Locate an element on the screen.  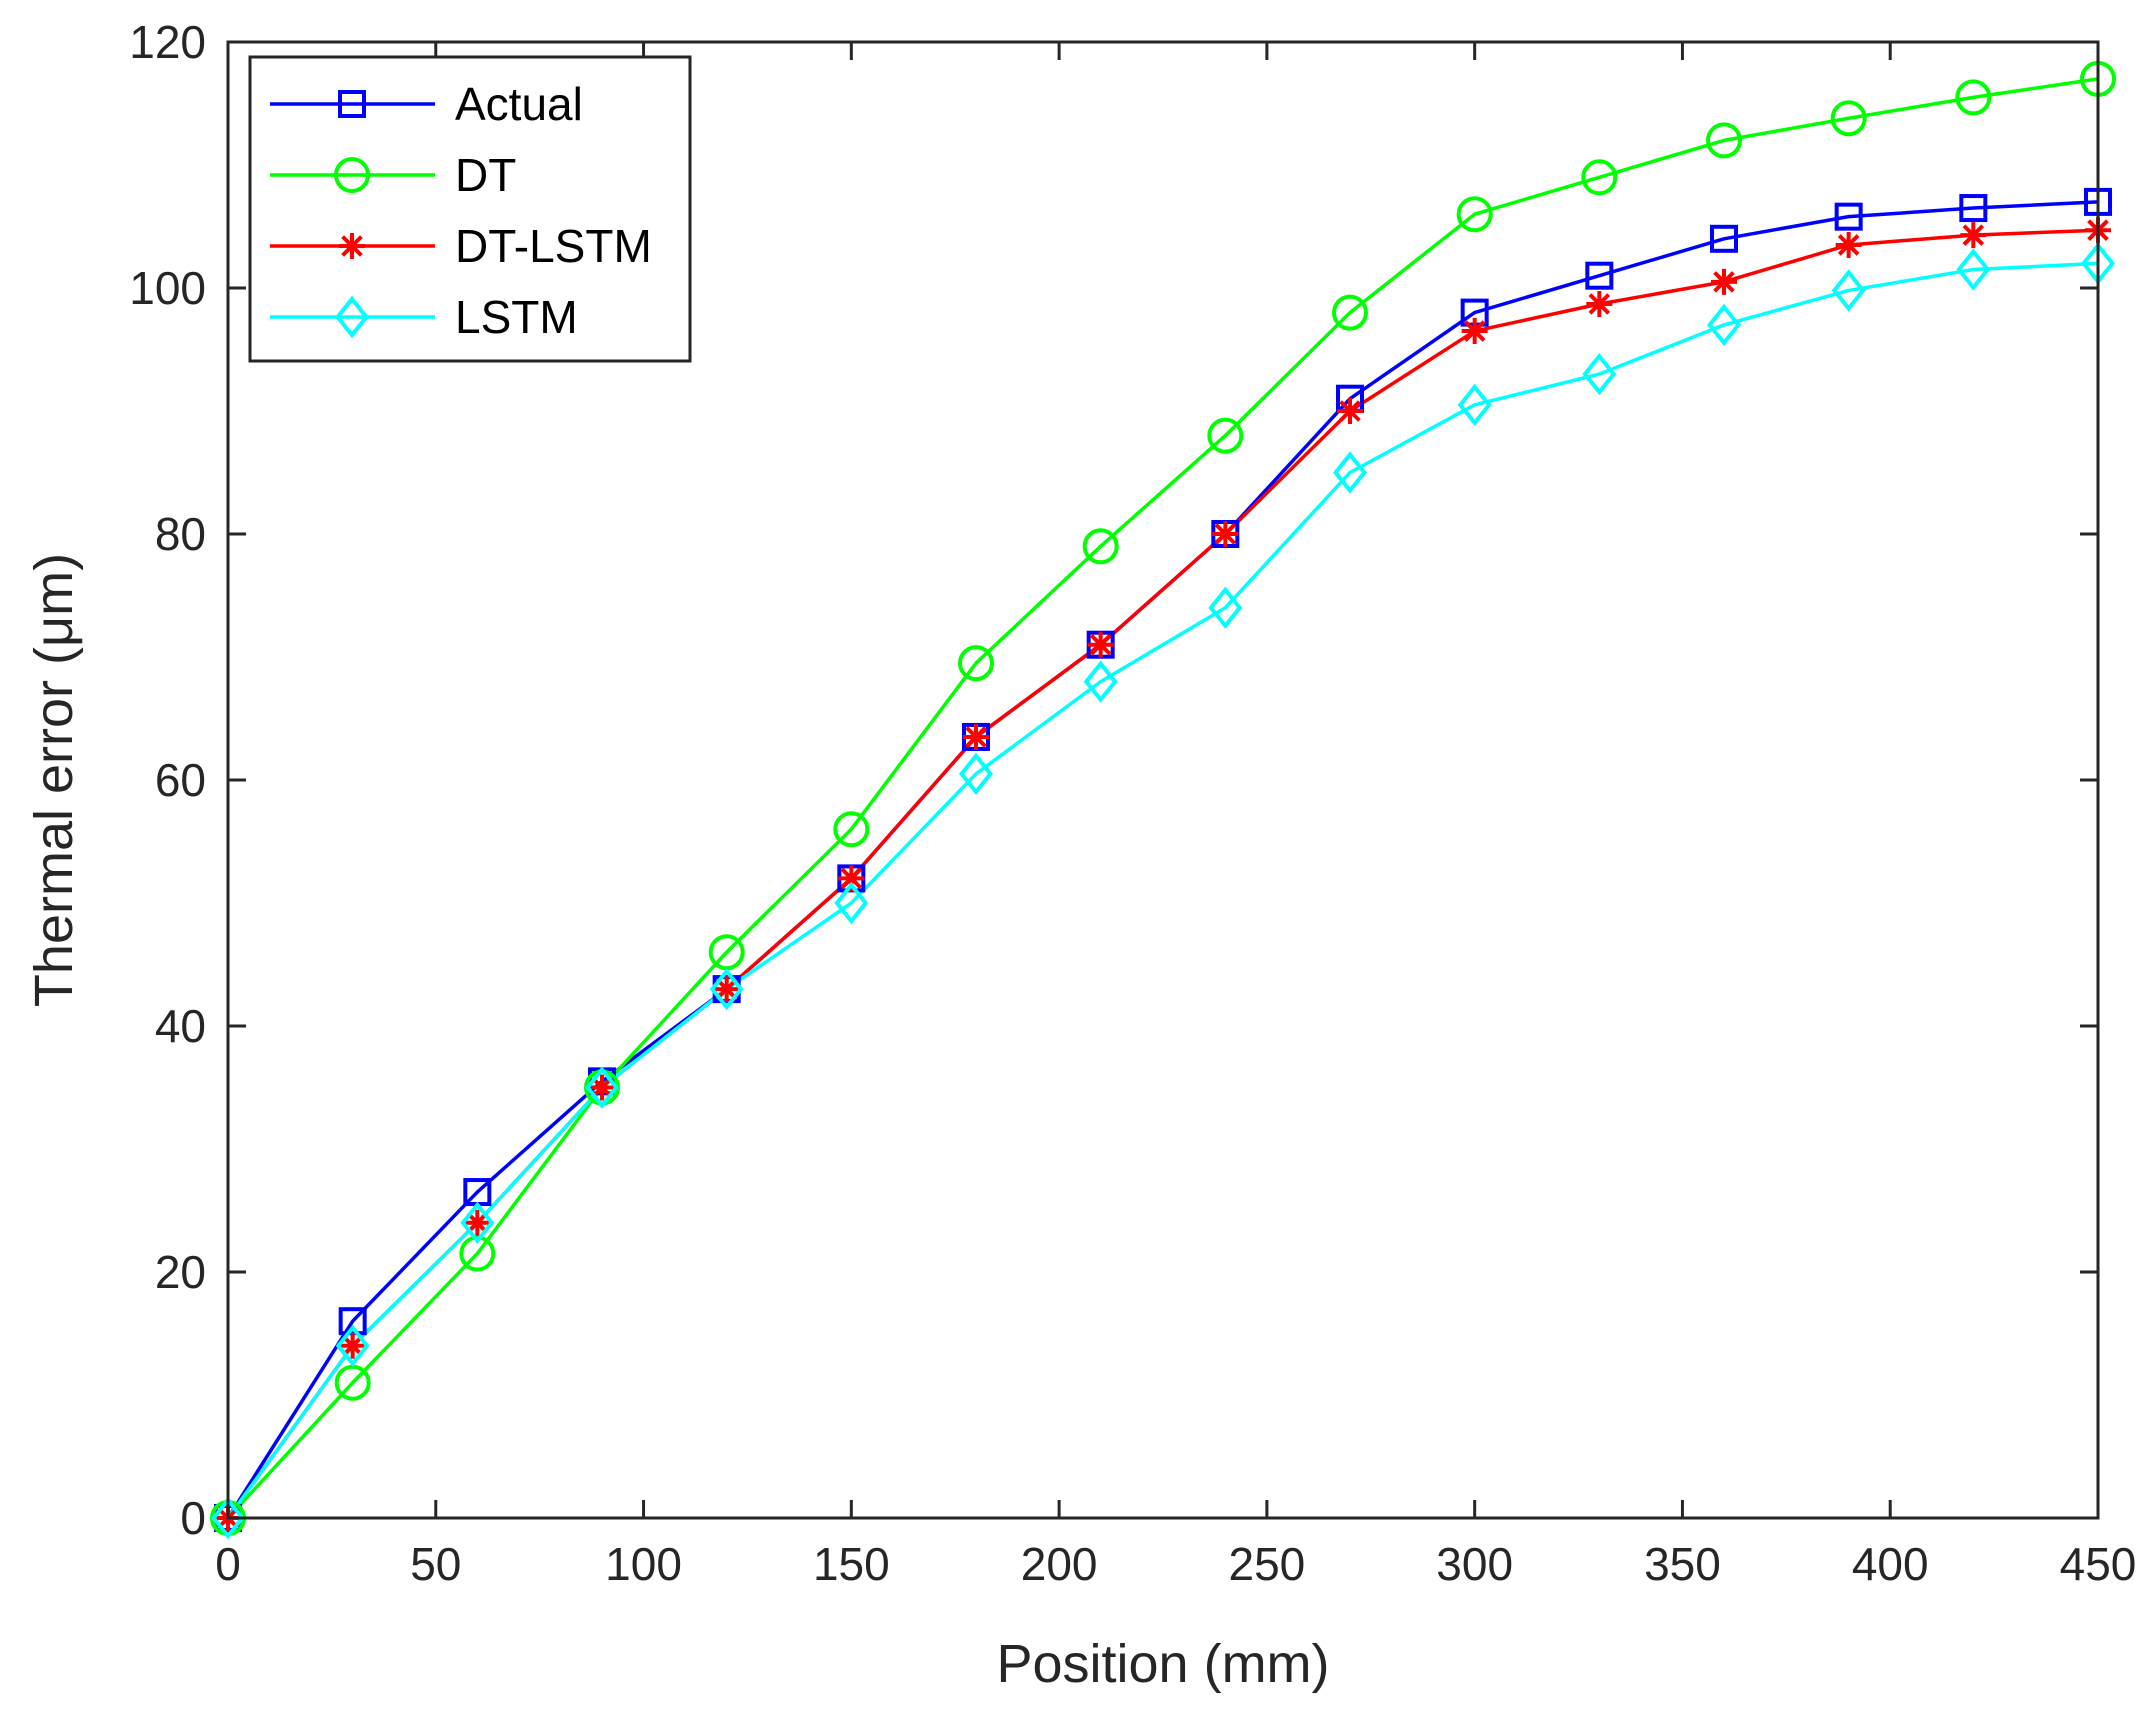
x-tick-label: 400 is located at coordinates (1890, 1564).